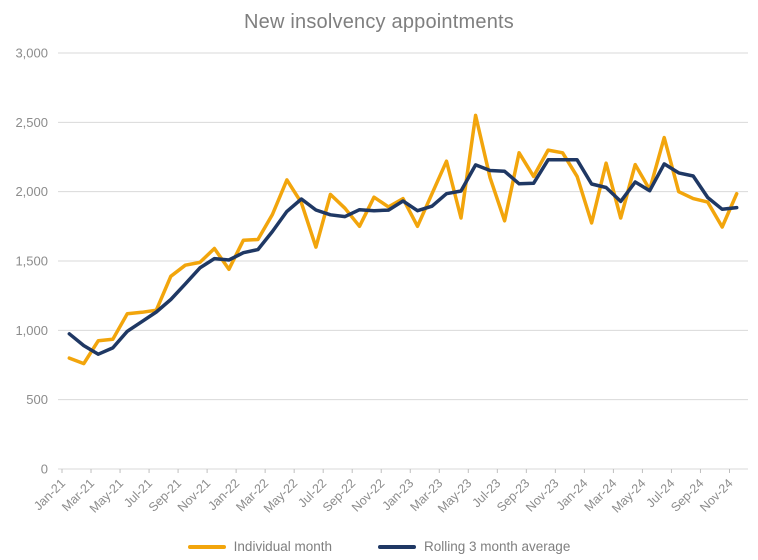  What do you see at coordinates (31, 330) in the screenshot?
I see `y-tick-label: 1,000` at bounding box center [31, 330].